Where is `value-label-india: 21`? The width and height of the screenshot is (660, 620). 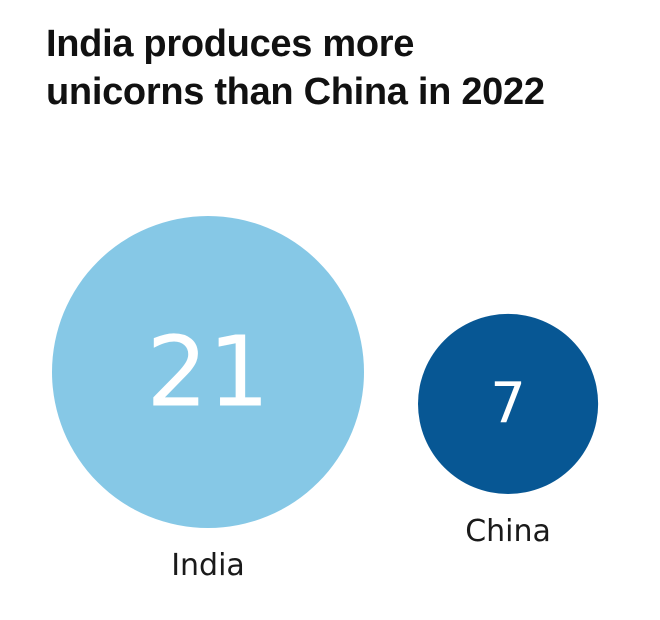 value-label-india: 21 is located at coordinates (207, 372).